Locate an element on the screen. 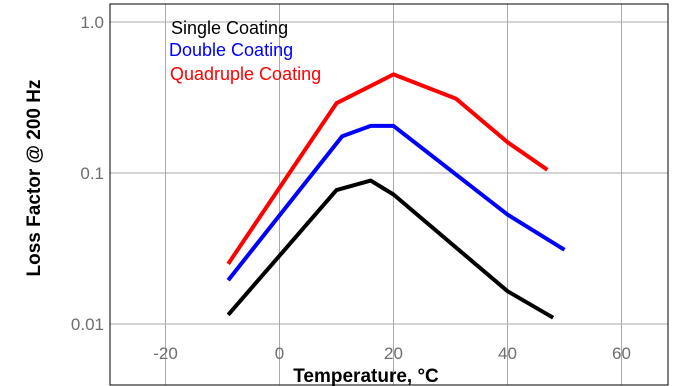 This screenshot has width=673, height=386. legend-entry: Double Coating is located at coordinates (231, 50).